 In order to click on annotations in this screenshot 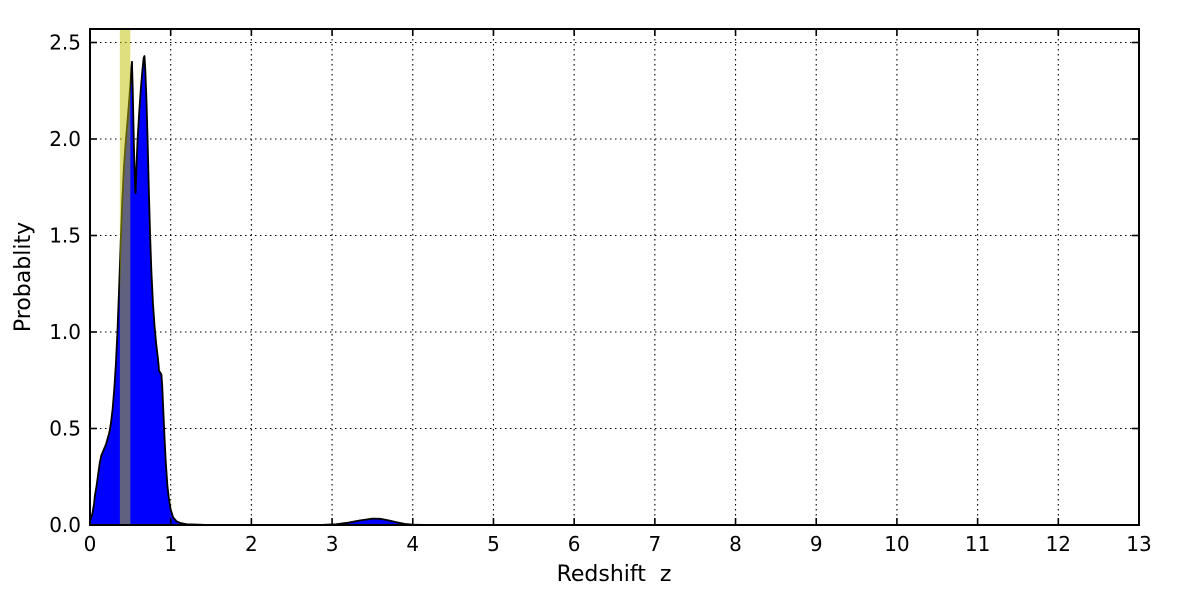, I will do `click(125, 277)`.